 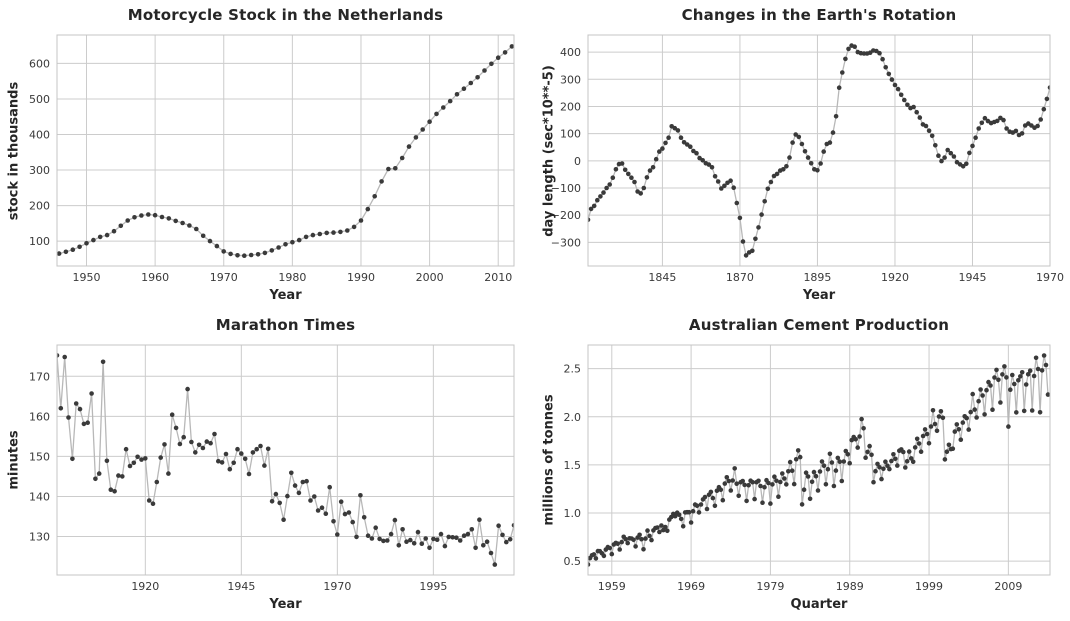 What do you see at coordinates (819, 325) in the screenshot?
I see `cement-chart-title: Australian Cement Production` at bounding box center [819, 325].